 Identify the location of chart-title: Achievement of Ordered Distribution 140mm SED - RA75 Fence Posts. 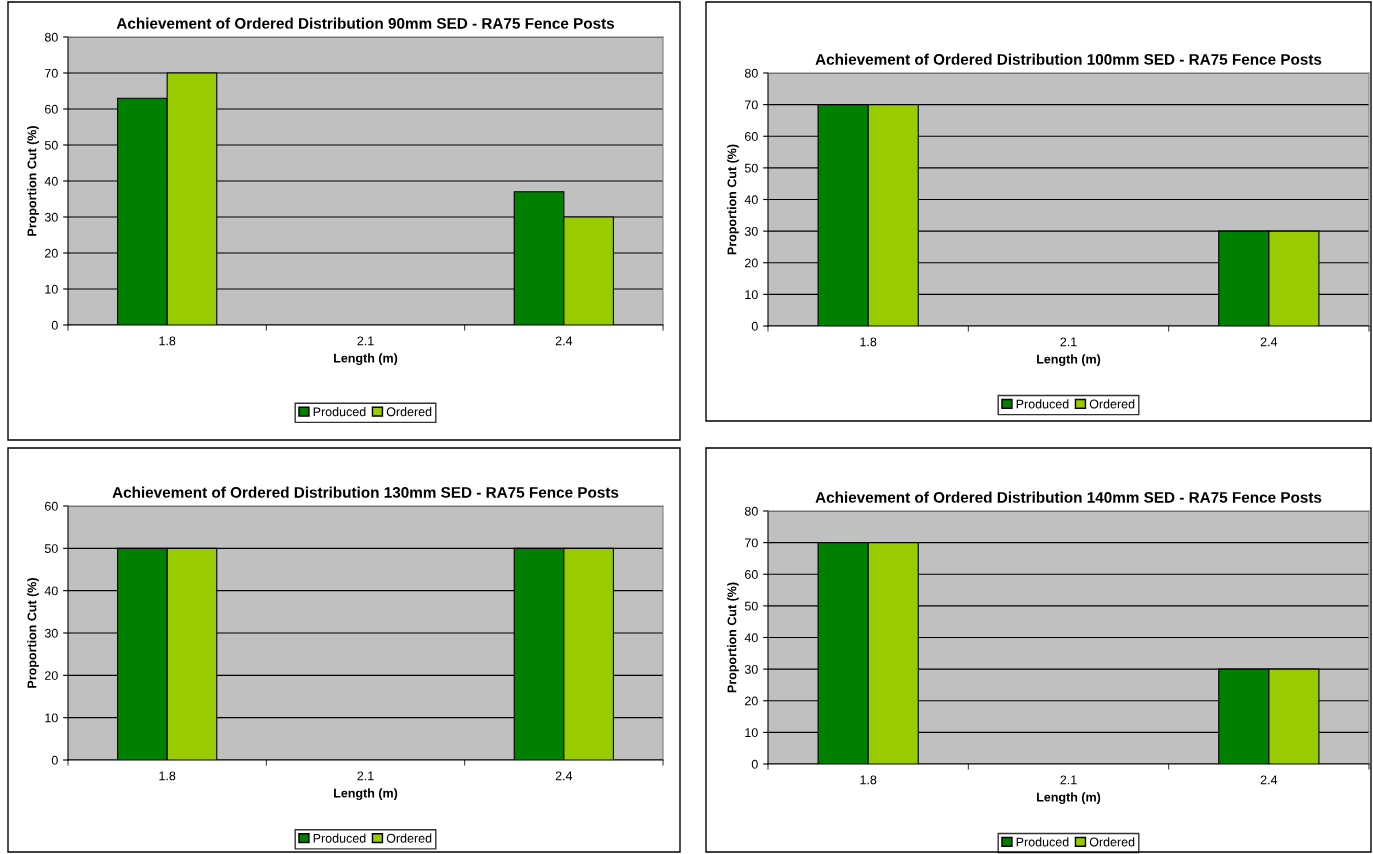
(1068, 497).